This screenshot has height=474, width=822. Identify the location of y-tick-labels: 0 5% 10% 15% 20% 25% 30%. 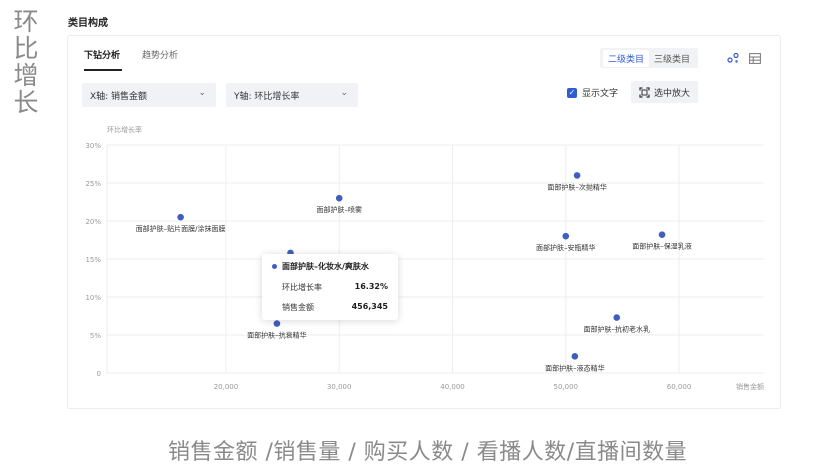
(93, 260).